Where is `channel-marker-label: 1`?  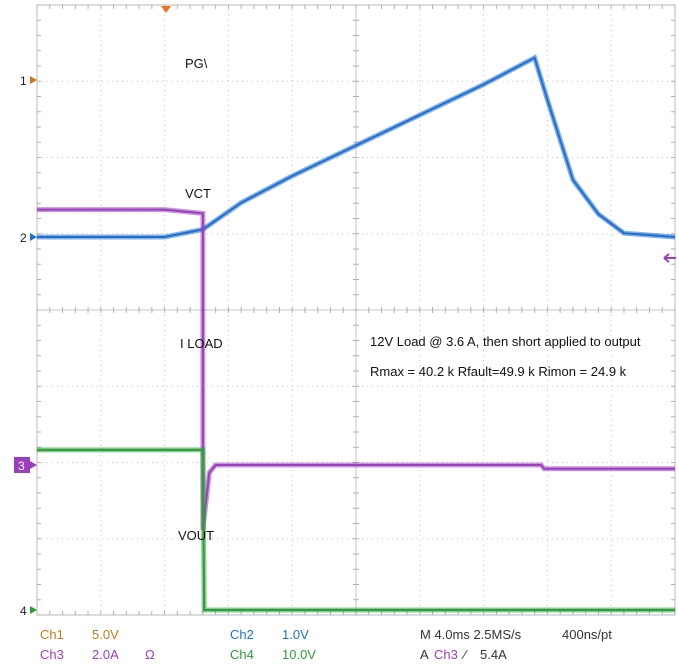
channel-marker-label: 1 is located at coordinates (23, 81).